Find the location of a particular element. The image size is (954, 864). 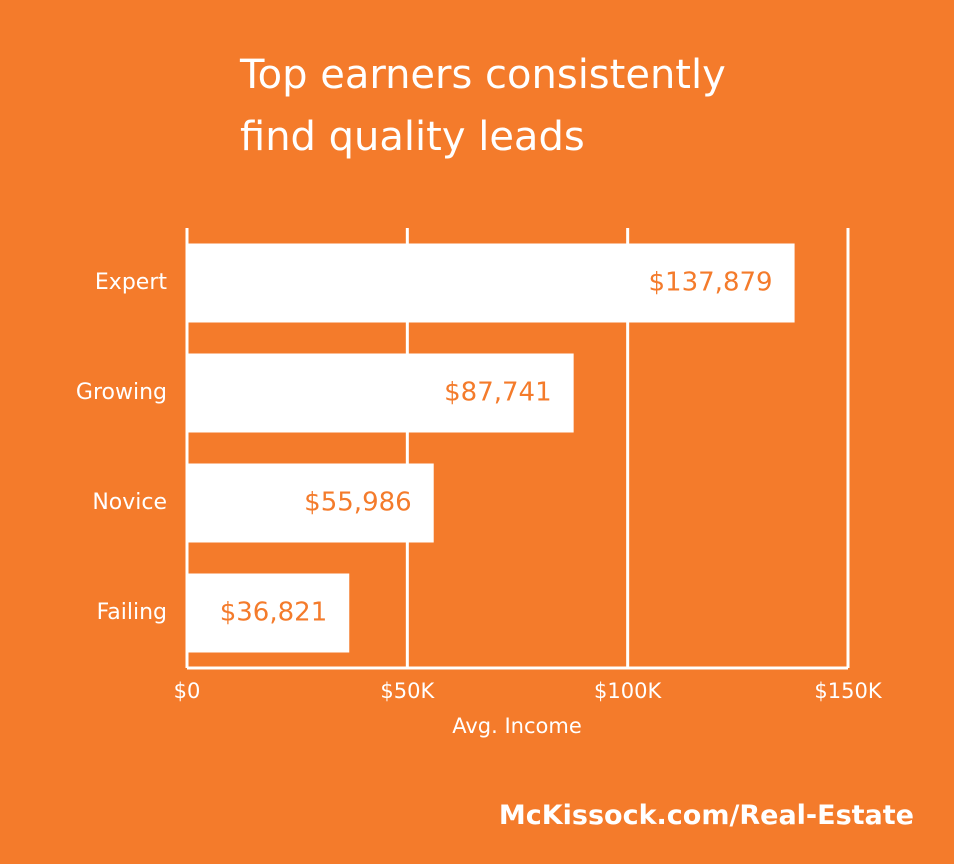

x-tick-label: $150K is located at coordinates (848, 691).